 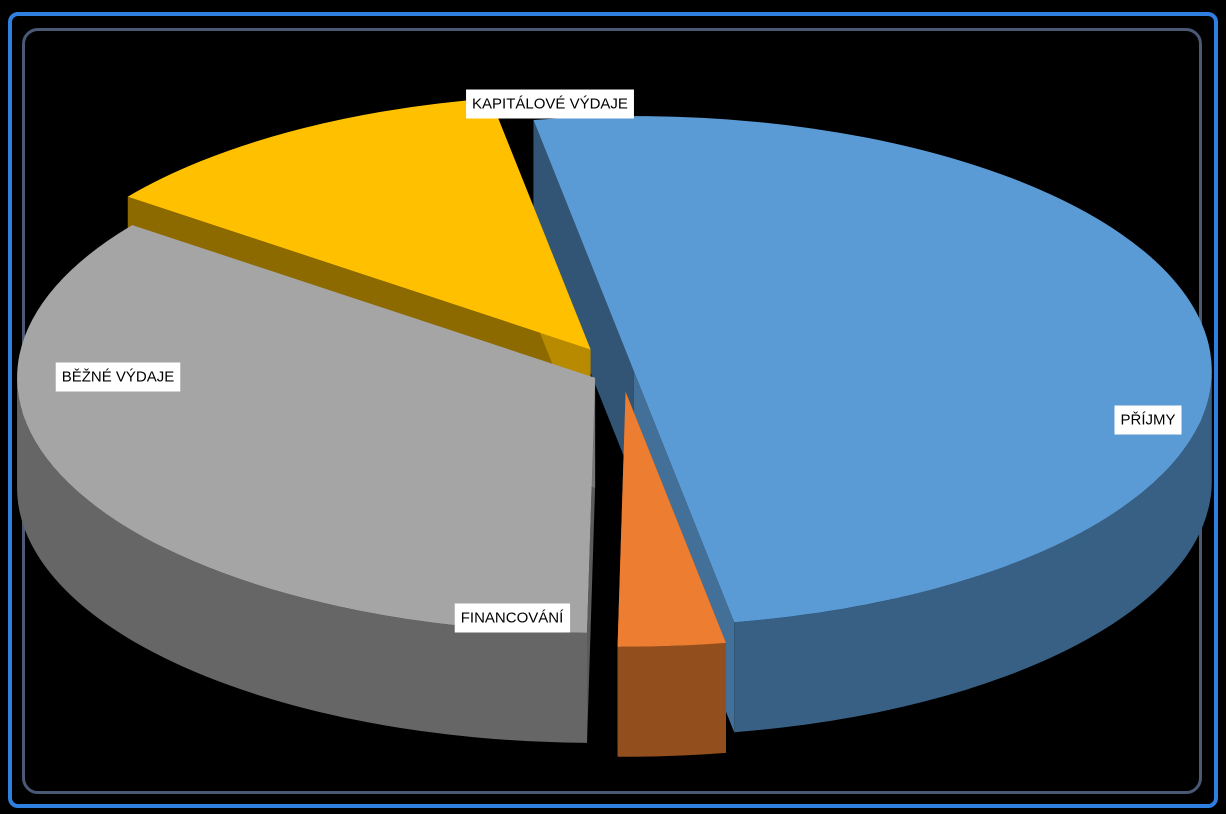 I want to click on data-label-3: KAPITÁLOVÉ VÝDAJE, so click(x=550, y=104).